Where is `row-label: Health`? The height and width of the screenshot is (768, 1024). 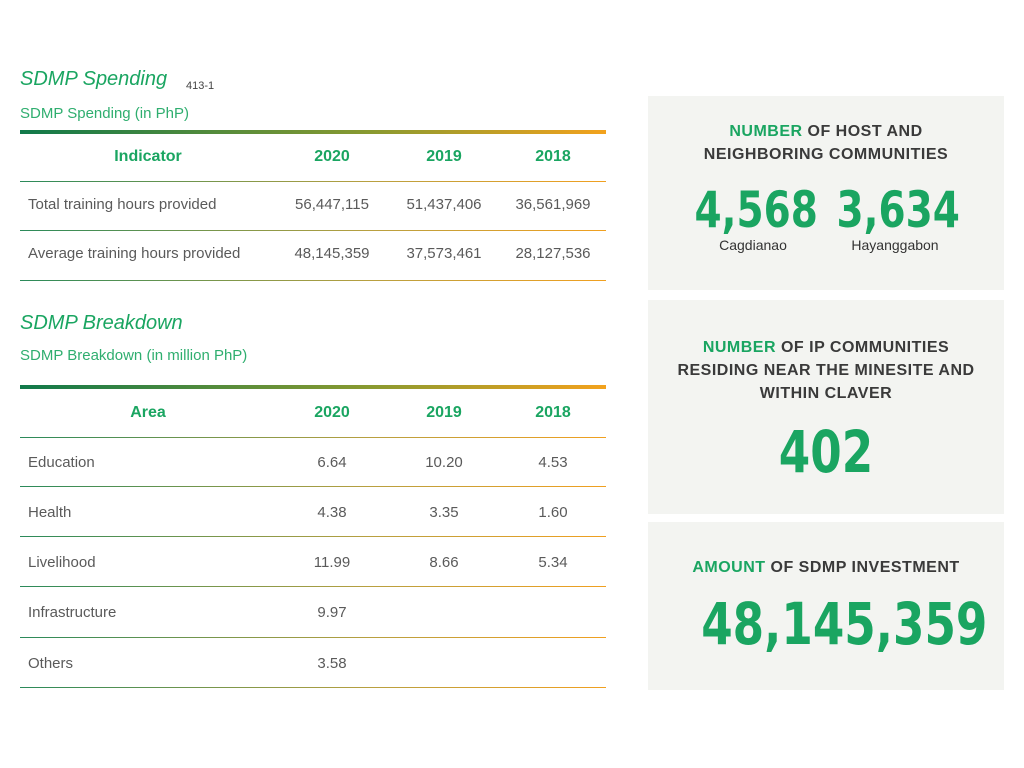 row-label: Health is located at coordinates (50, 512).